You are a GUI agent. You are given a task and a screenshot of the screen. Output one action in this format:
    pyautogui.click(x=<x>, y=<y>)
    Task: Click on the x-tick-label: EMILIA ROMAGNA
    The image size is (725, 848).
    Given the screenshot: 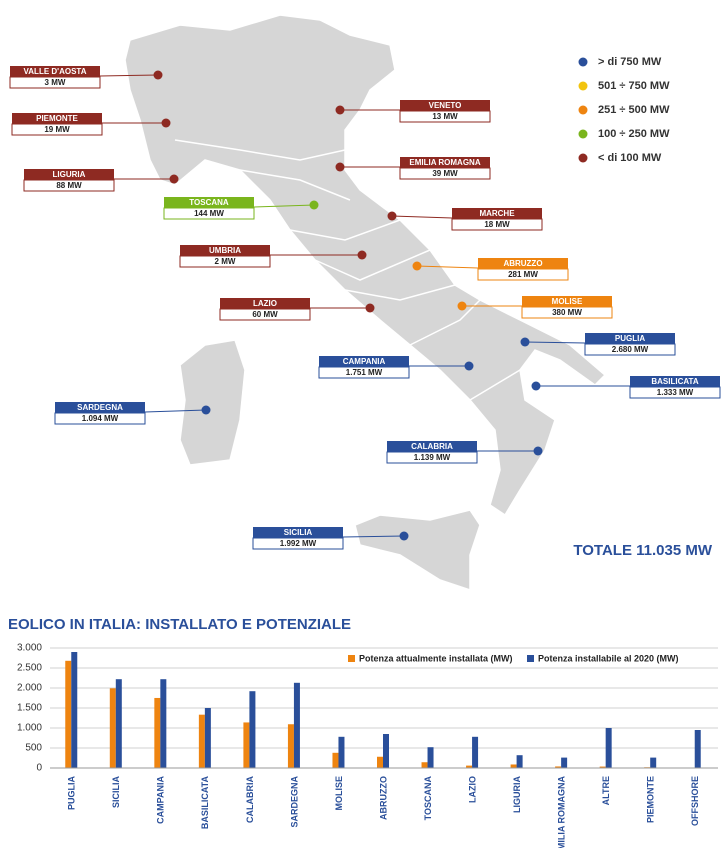 What is the action you would take?
    pyautogui.click(x=562, y=812)
    